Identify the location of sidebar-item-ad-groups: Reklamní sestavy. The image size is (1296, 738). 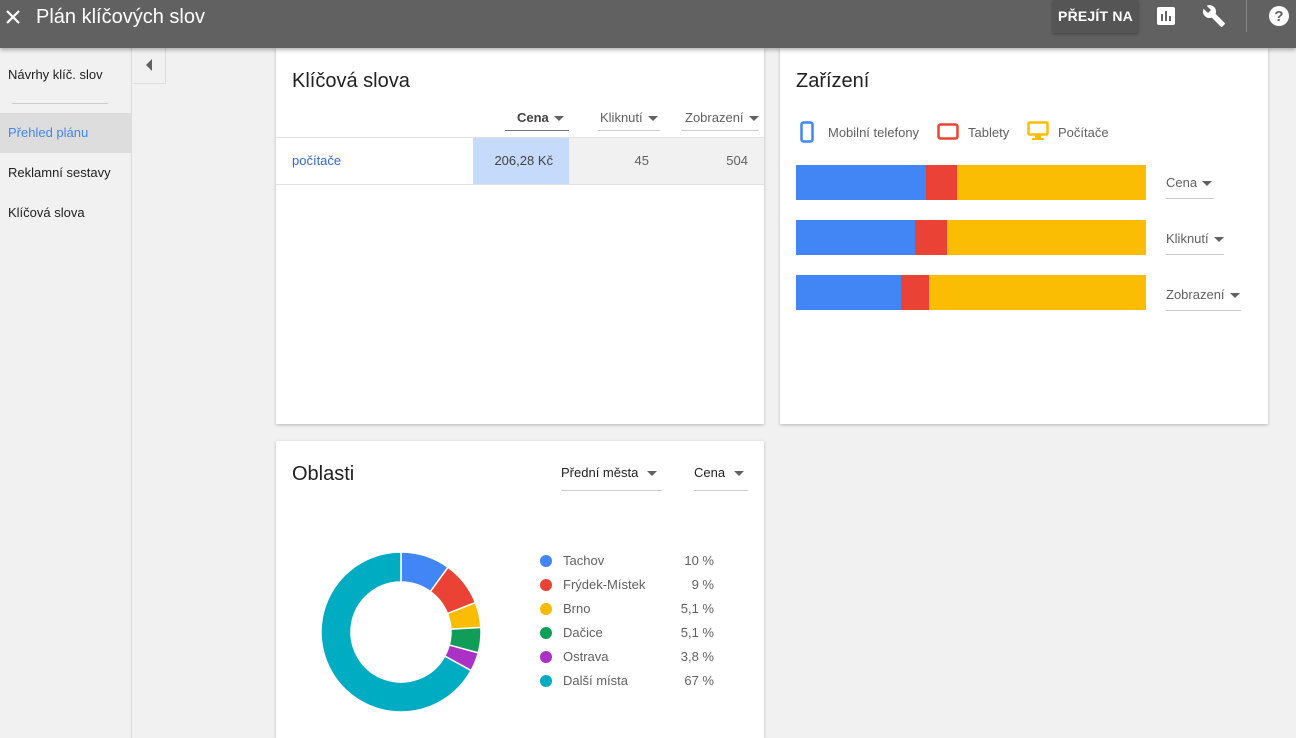
(59, 172).